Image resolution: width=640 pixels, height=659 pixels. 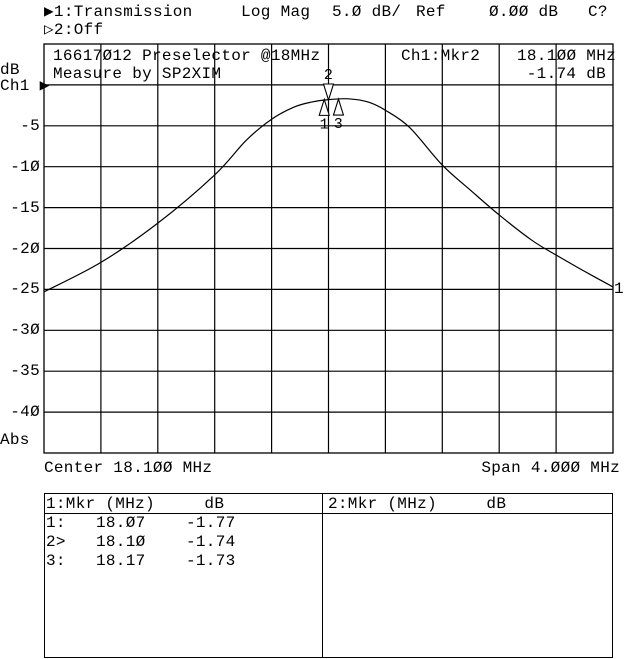 What do you see at coordinates (328, 92) in the screenshot?
I see `marker-2-icon` at bounding box center [328, 92].